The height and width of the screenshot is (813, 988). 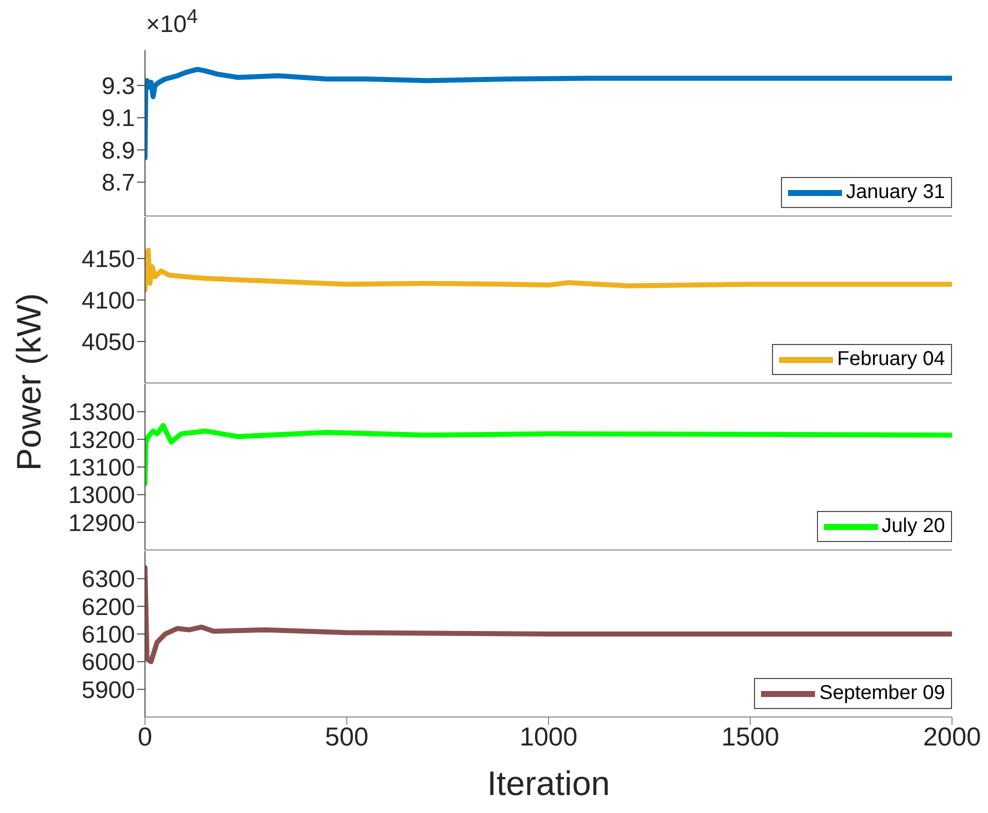 What do you see at coordinates (891, 359) in the screenshot?
I see `legend-label: February 04` at bounding box center [891, 359].